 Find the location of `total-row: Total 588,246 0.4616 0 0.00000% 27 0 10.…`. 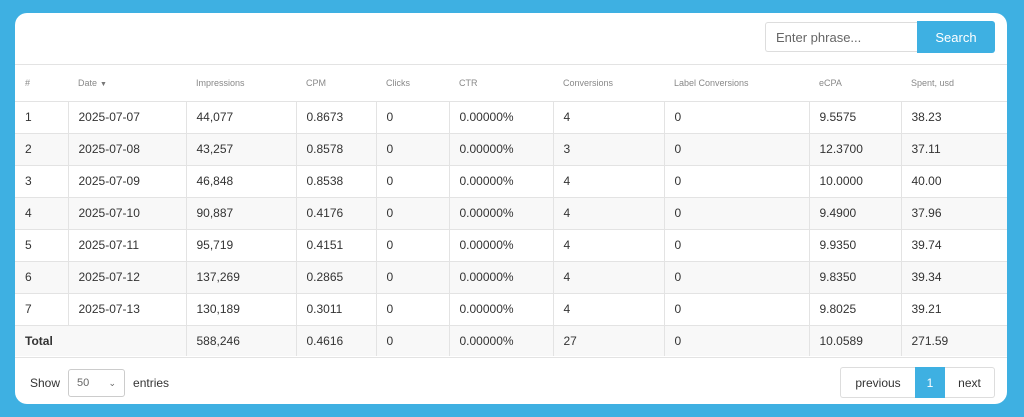

total-row: Total 588,246 0.4616 0 0.00000% 27 0 10.… is located at coordinates (511, 340).